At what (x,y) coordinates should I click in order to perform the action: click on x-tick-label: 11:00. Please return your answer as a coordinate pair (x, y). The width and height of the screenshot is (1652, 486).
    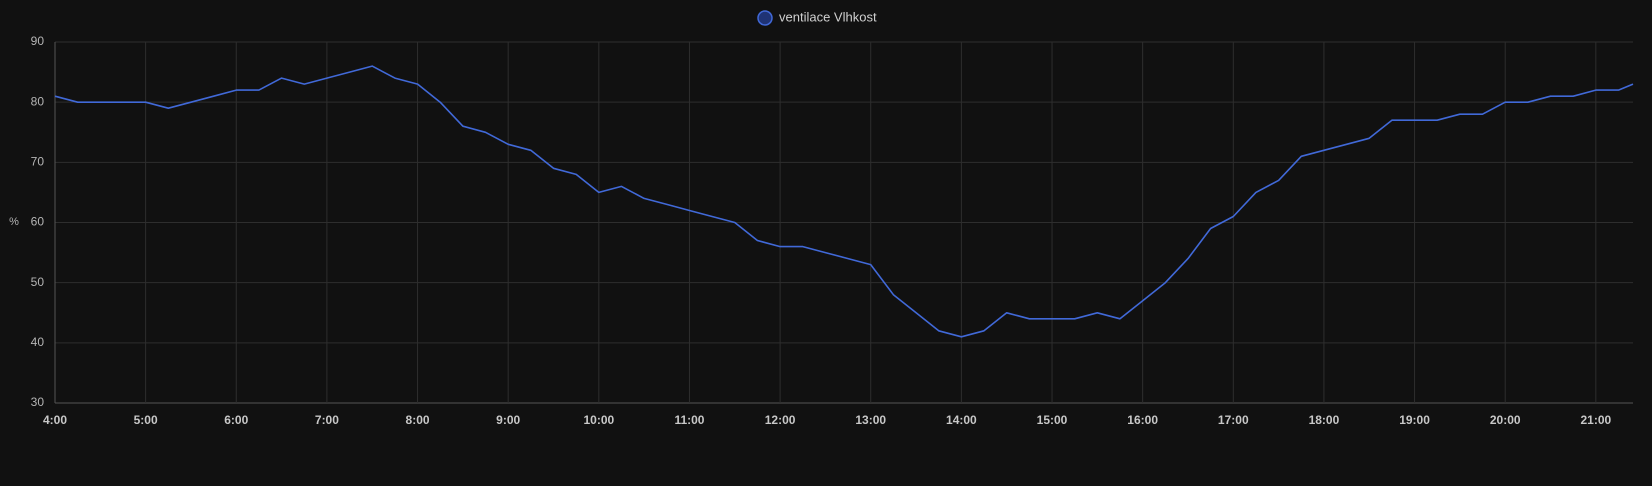
    Looking at the image, I should click on (689, 420).